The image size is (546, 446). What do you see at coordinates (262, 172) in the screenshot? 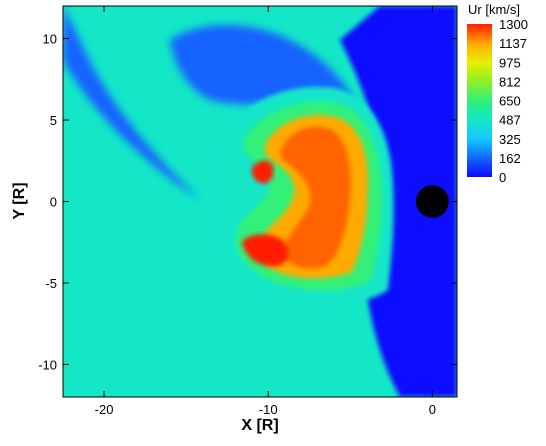
I see `region-jet-north` at bounding box center [262, 172].